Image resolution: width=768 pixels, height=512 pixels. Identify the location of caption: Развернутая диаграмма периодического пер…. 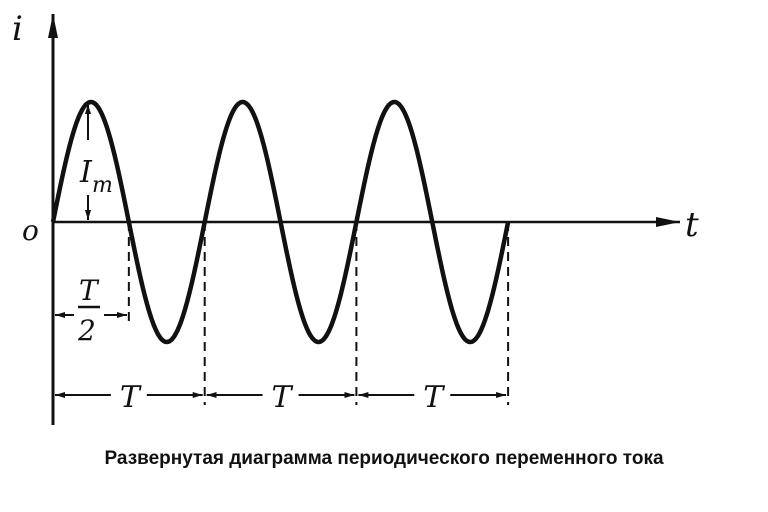
(384, 458).